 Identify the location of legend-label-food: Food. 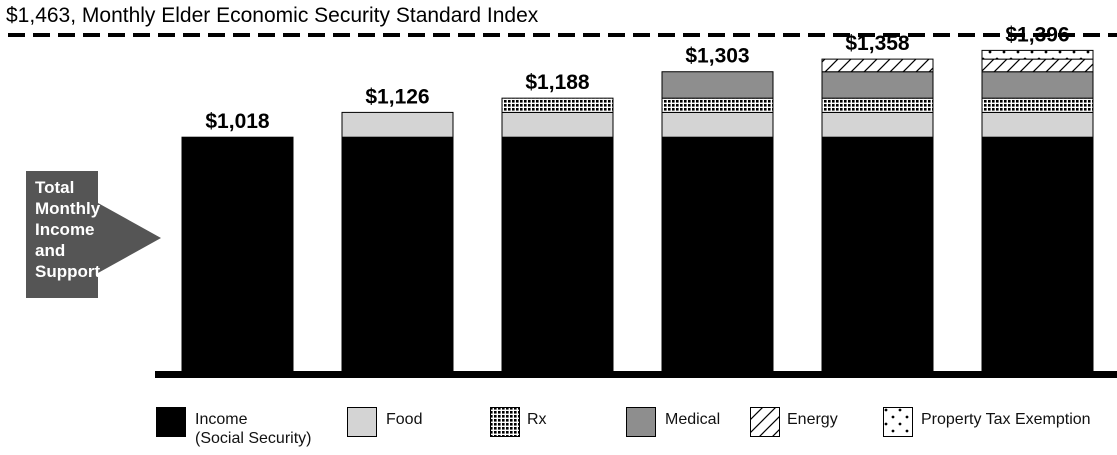
(404, 419).